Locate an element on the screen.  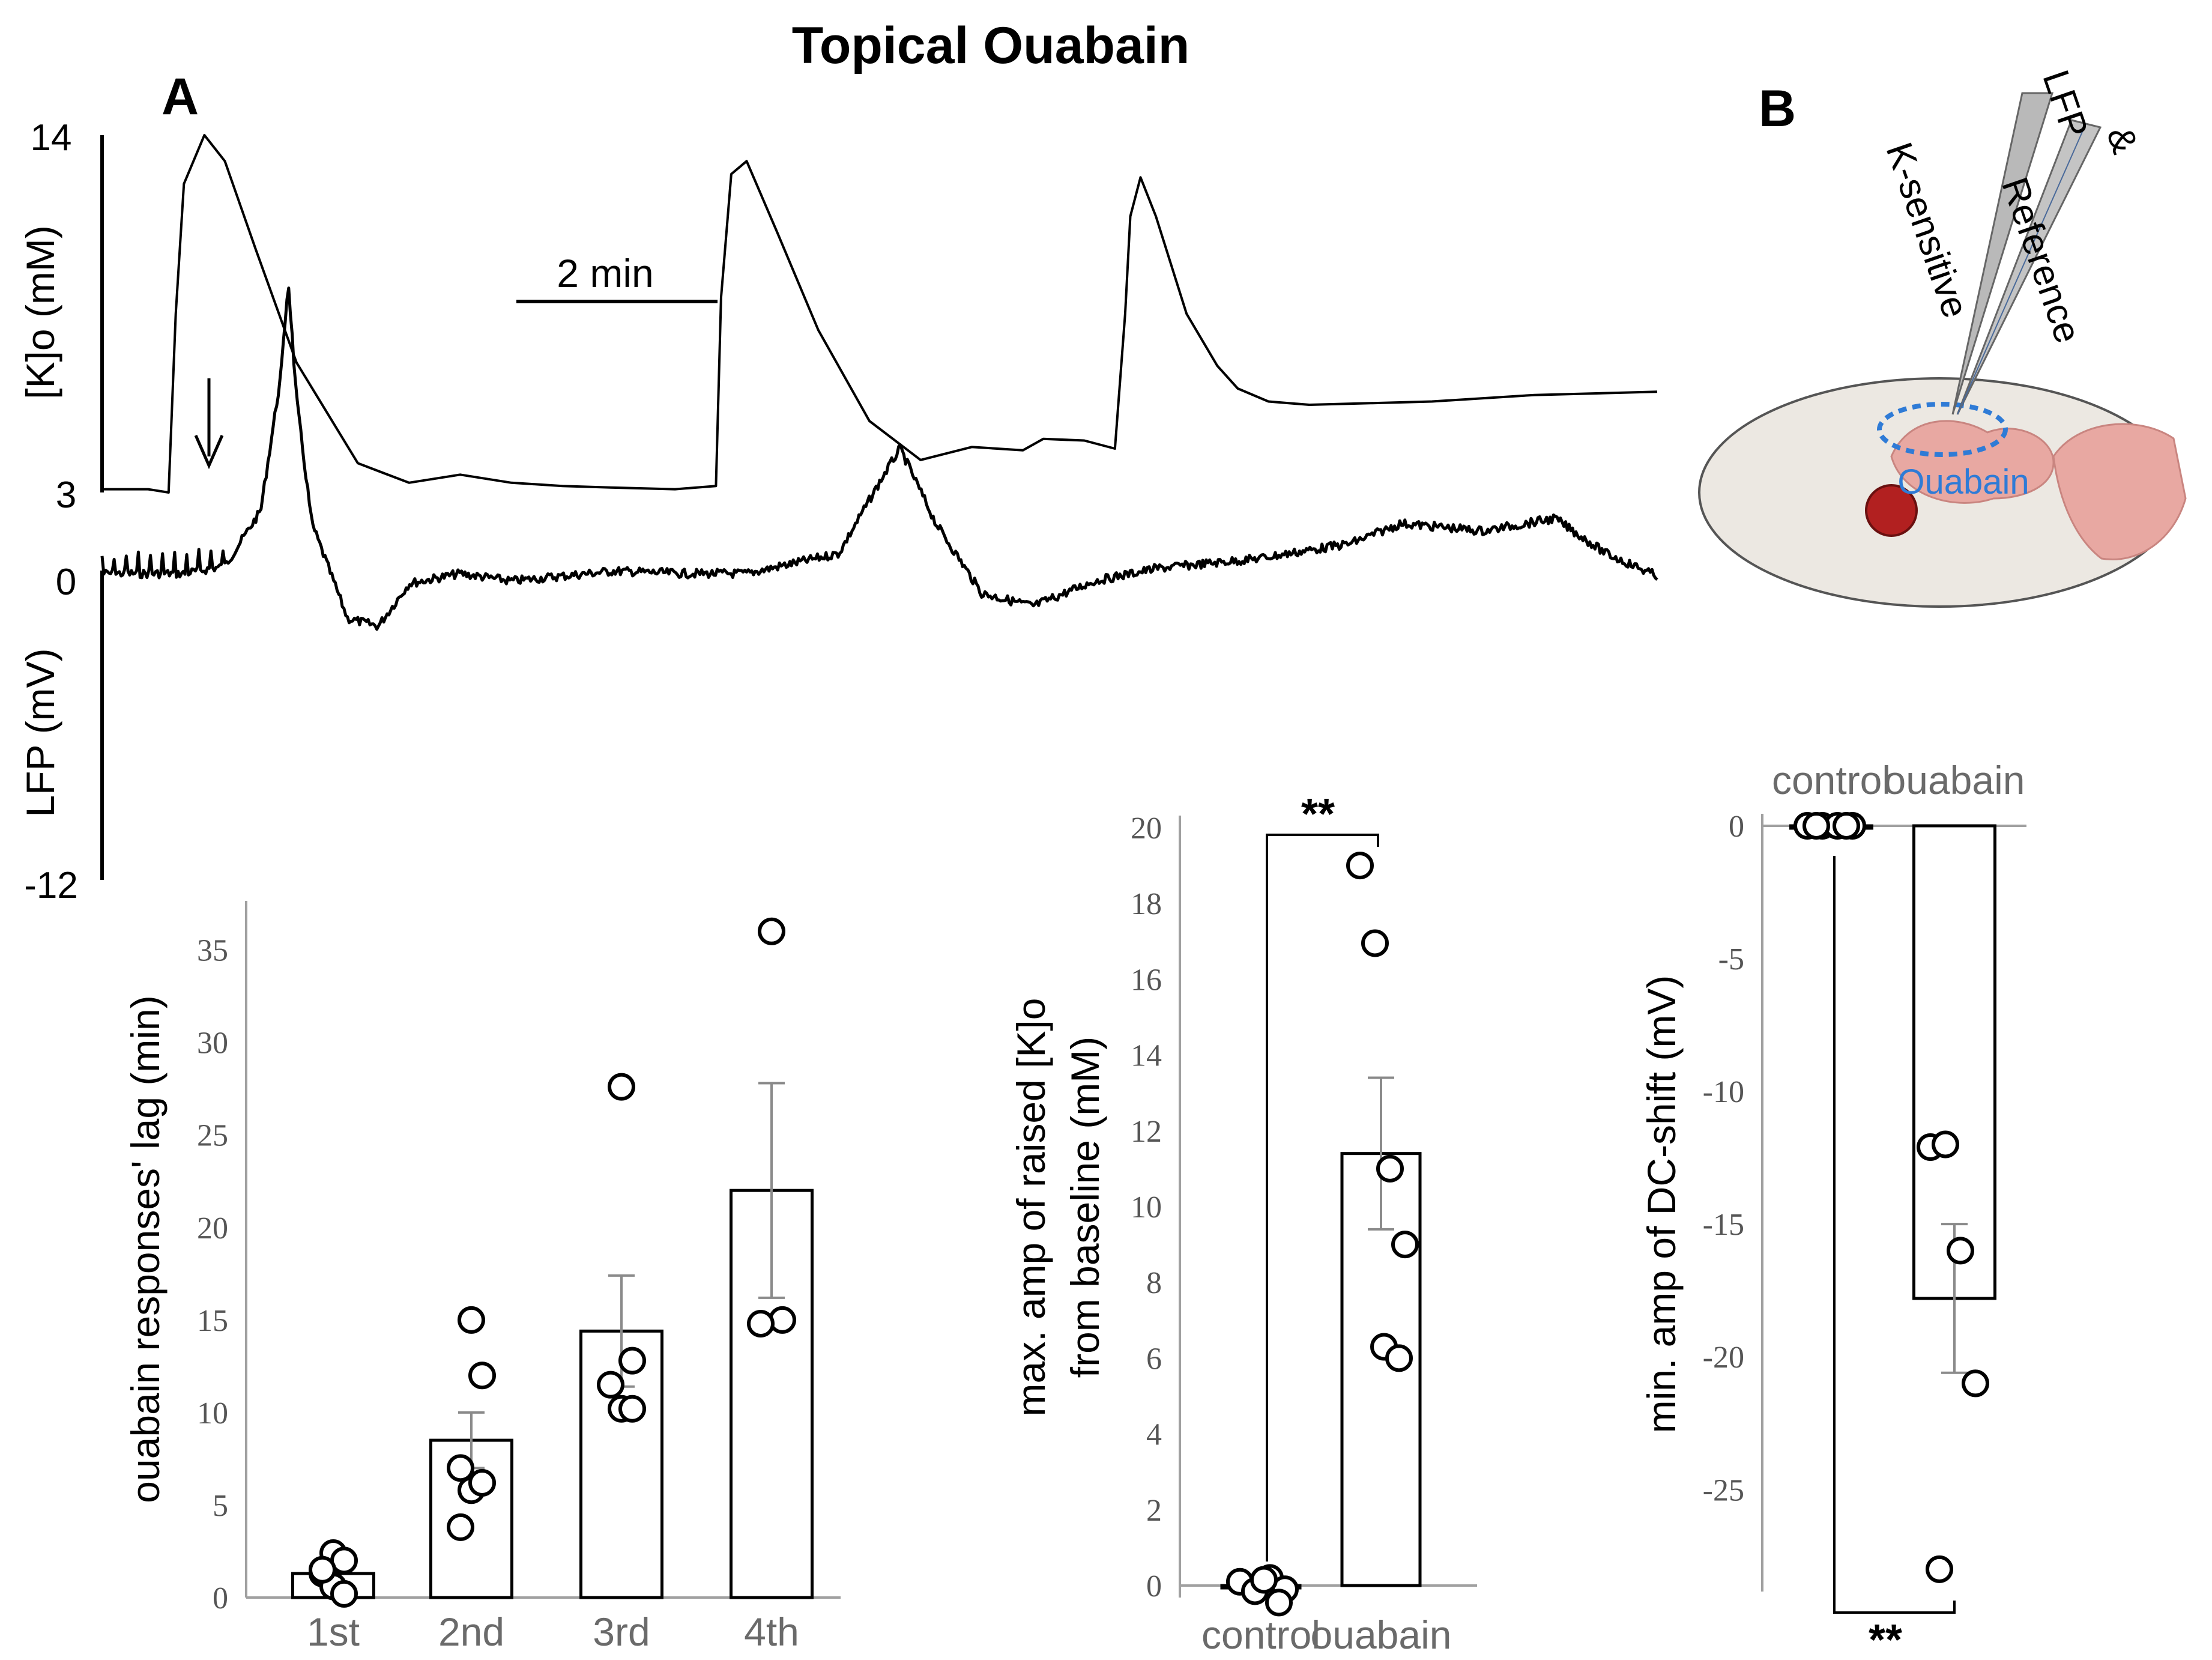
time-scale-bar: 2 min is located at coordinates (617, 277).